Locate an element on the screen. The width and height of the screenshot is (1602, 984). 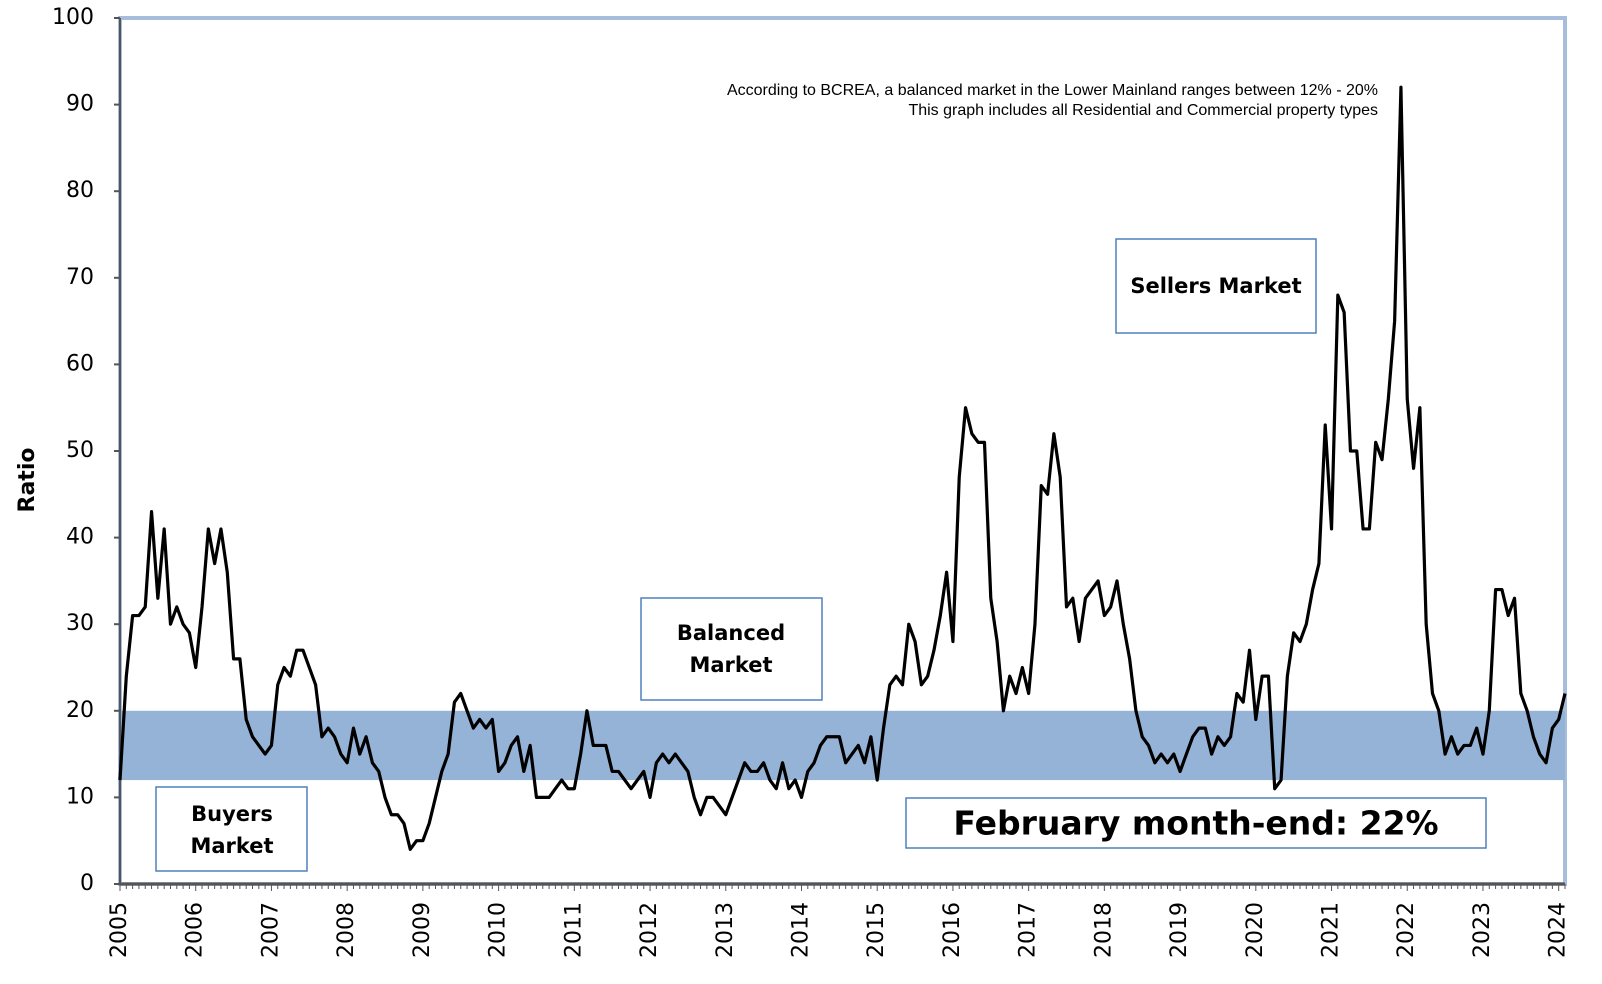
x-tick-label: 2007 is located at coordinates (270, 930).